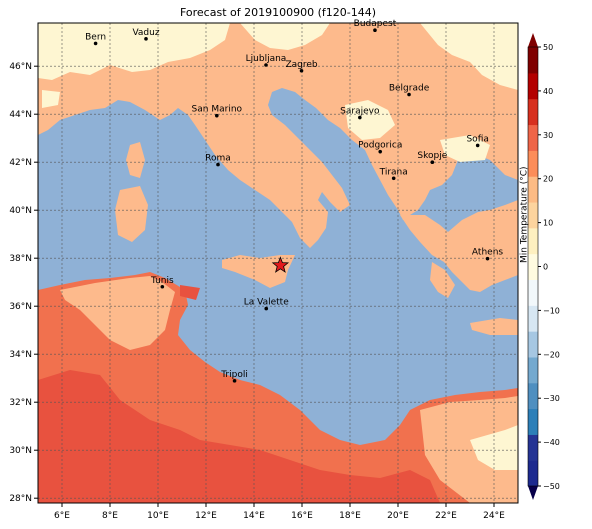 This screenshot has width=592, height=529. What do you see at coordinates (446, 516) in the screenshot?
I see `lon-tick-label: 22°E` at bounding box center [446, 516].